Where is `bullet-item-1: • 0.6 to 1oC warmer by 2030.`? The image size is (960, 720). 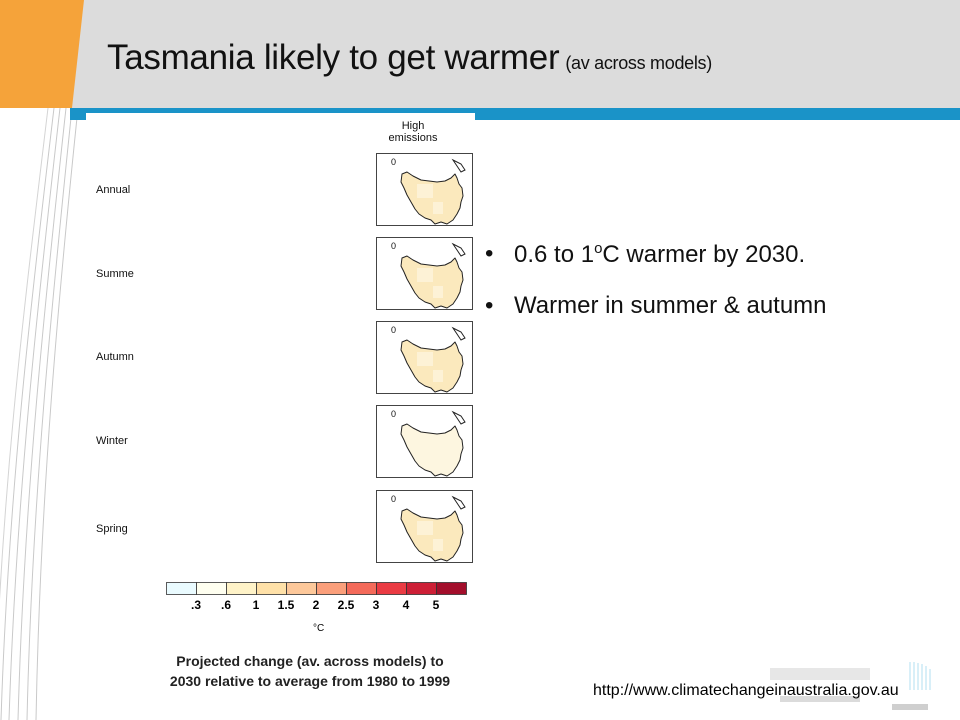 bullet-item-1: • 0.6 to 1oC warmer by 2030. is located at coordinates (656, 255).